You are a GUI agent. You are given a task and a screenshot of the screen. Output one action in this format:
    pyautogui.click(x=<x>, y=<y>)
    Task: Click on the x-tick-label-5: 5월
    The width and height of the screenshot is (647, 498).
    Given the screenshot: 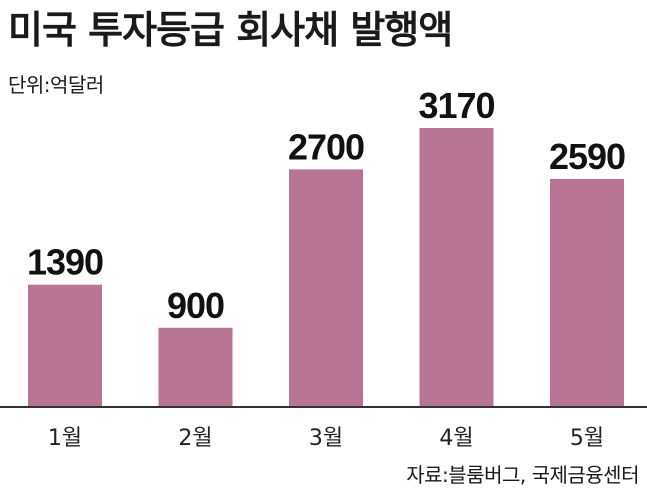 What is the action you would take?
    pyautogui.click(x=587, y=438)
    